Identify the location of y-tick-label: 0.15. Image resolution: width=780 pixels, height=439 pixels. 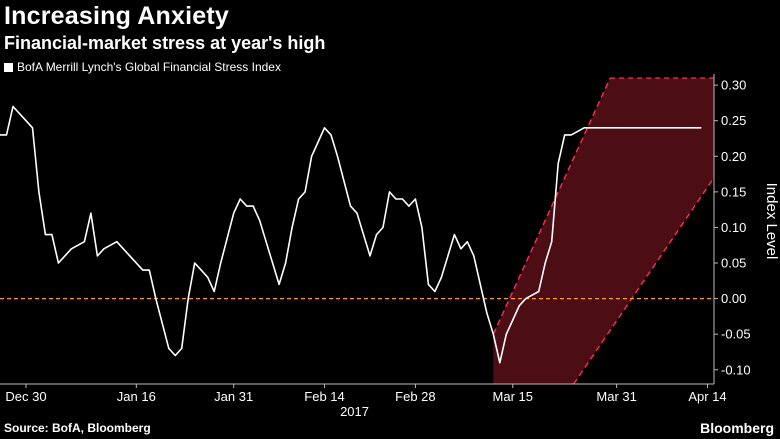
(733, 191).